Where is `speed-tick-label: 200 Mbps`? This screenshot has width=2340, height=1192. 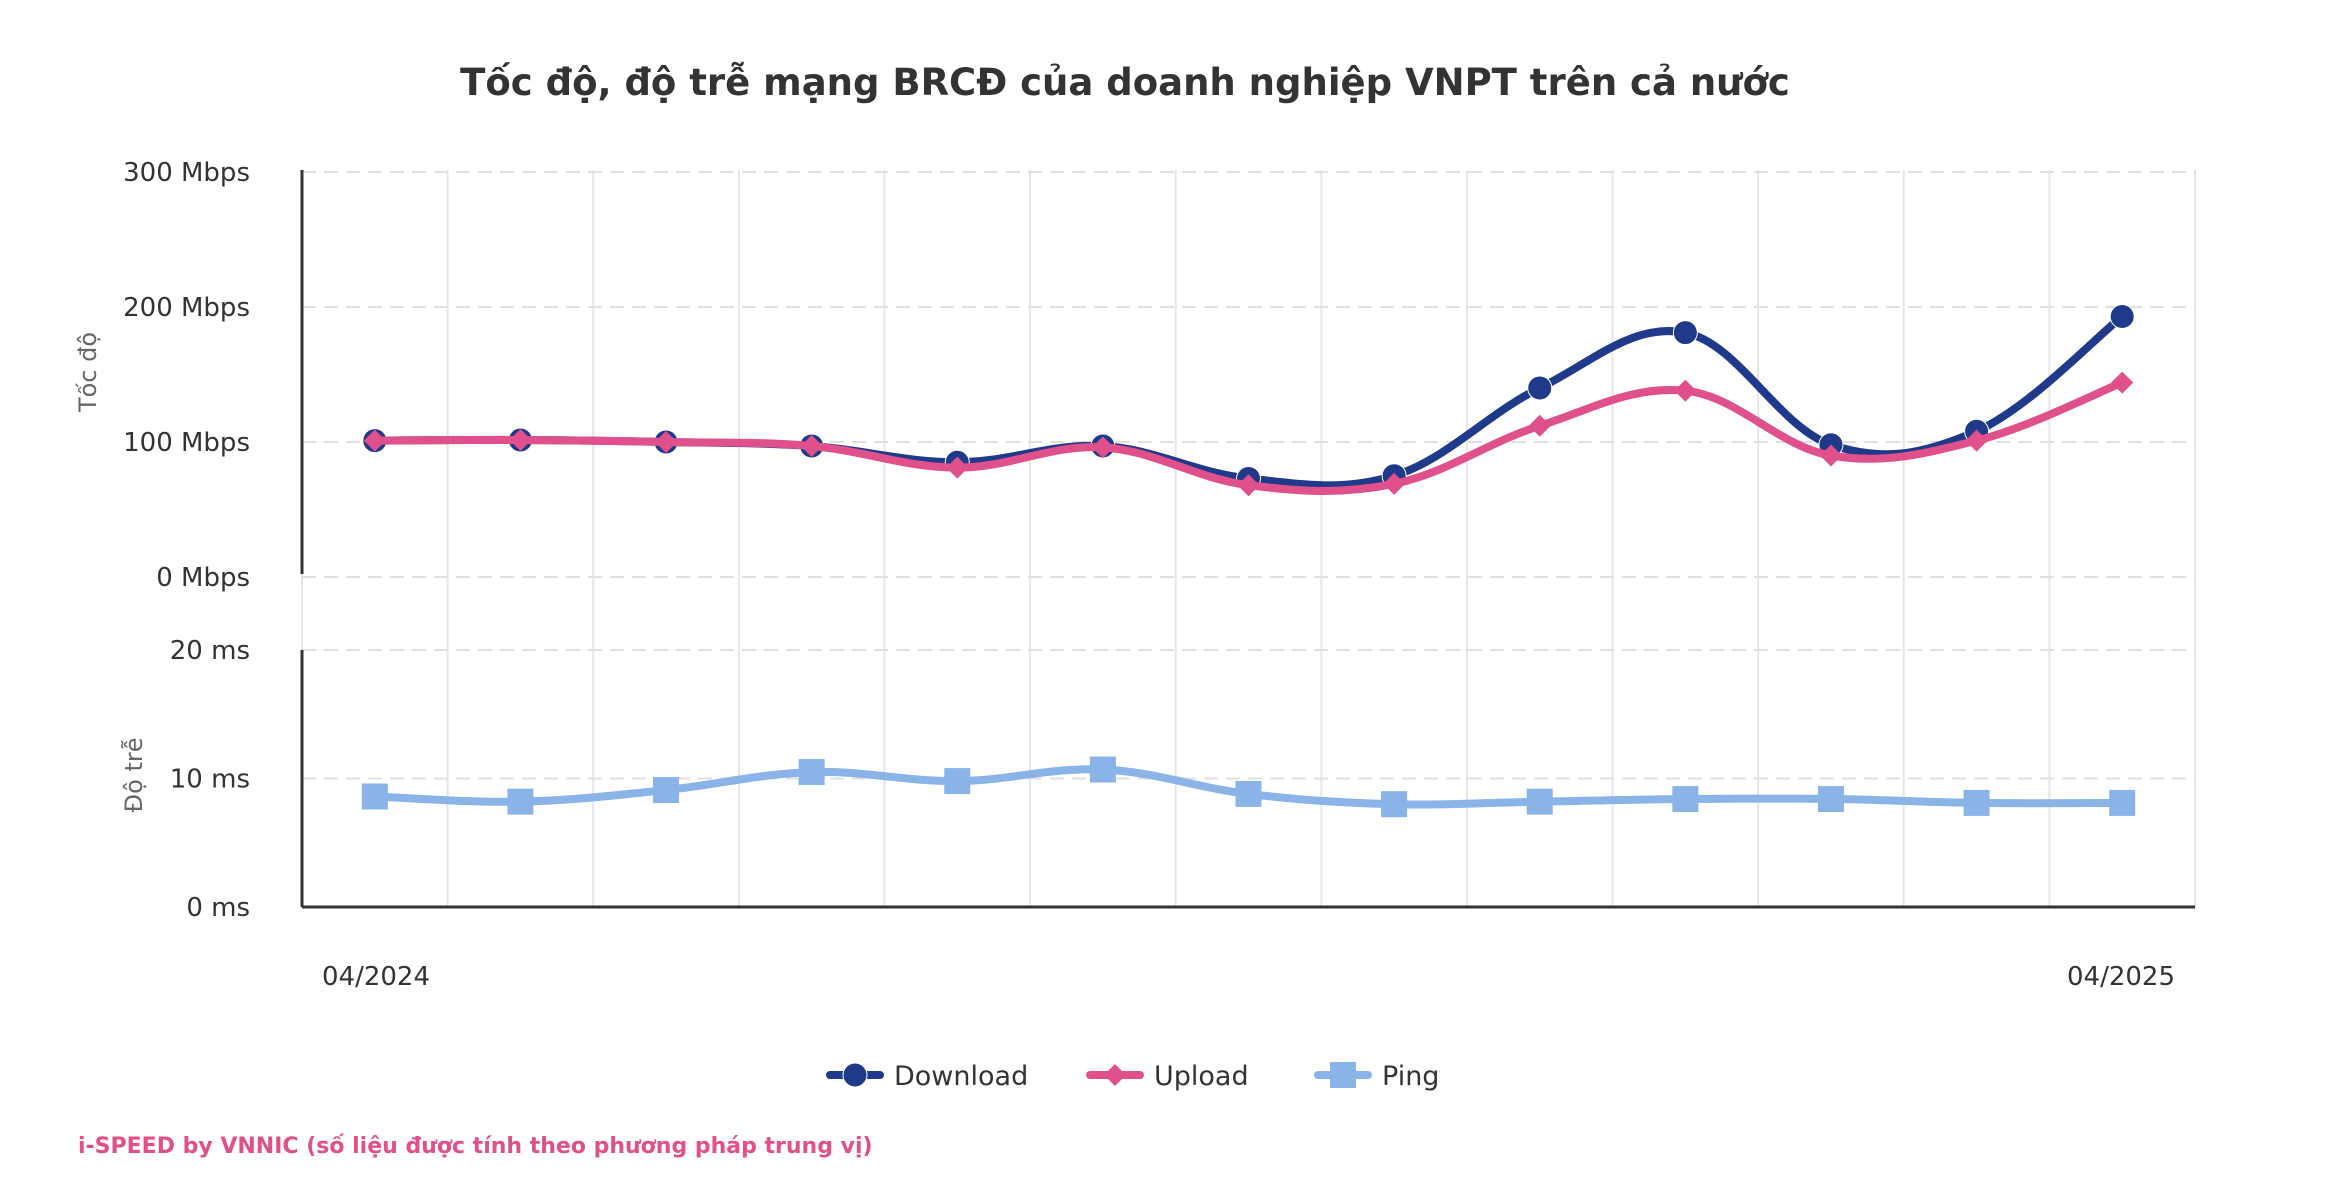
speed-tick-label: 200 Mbps is located at coordinates (186, 308).